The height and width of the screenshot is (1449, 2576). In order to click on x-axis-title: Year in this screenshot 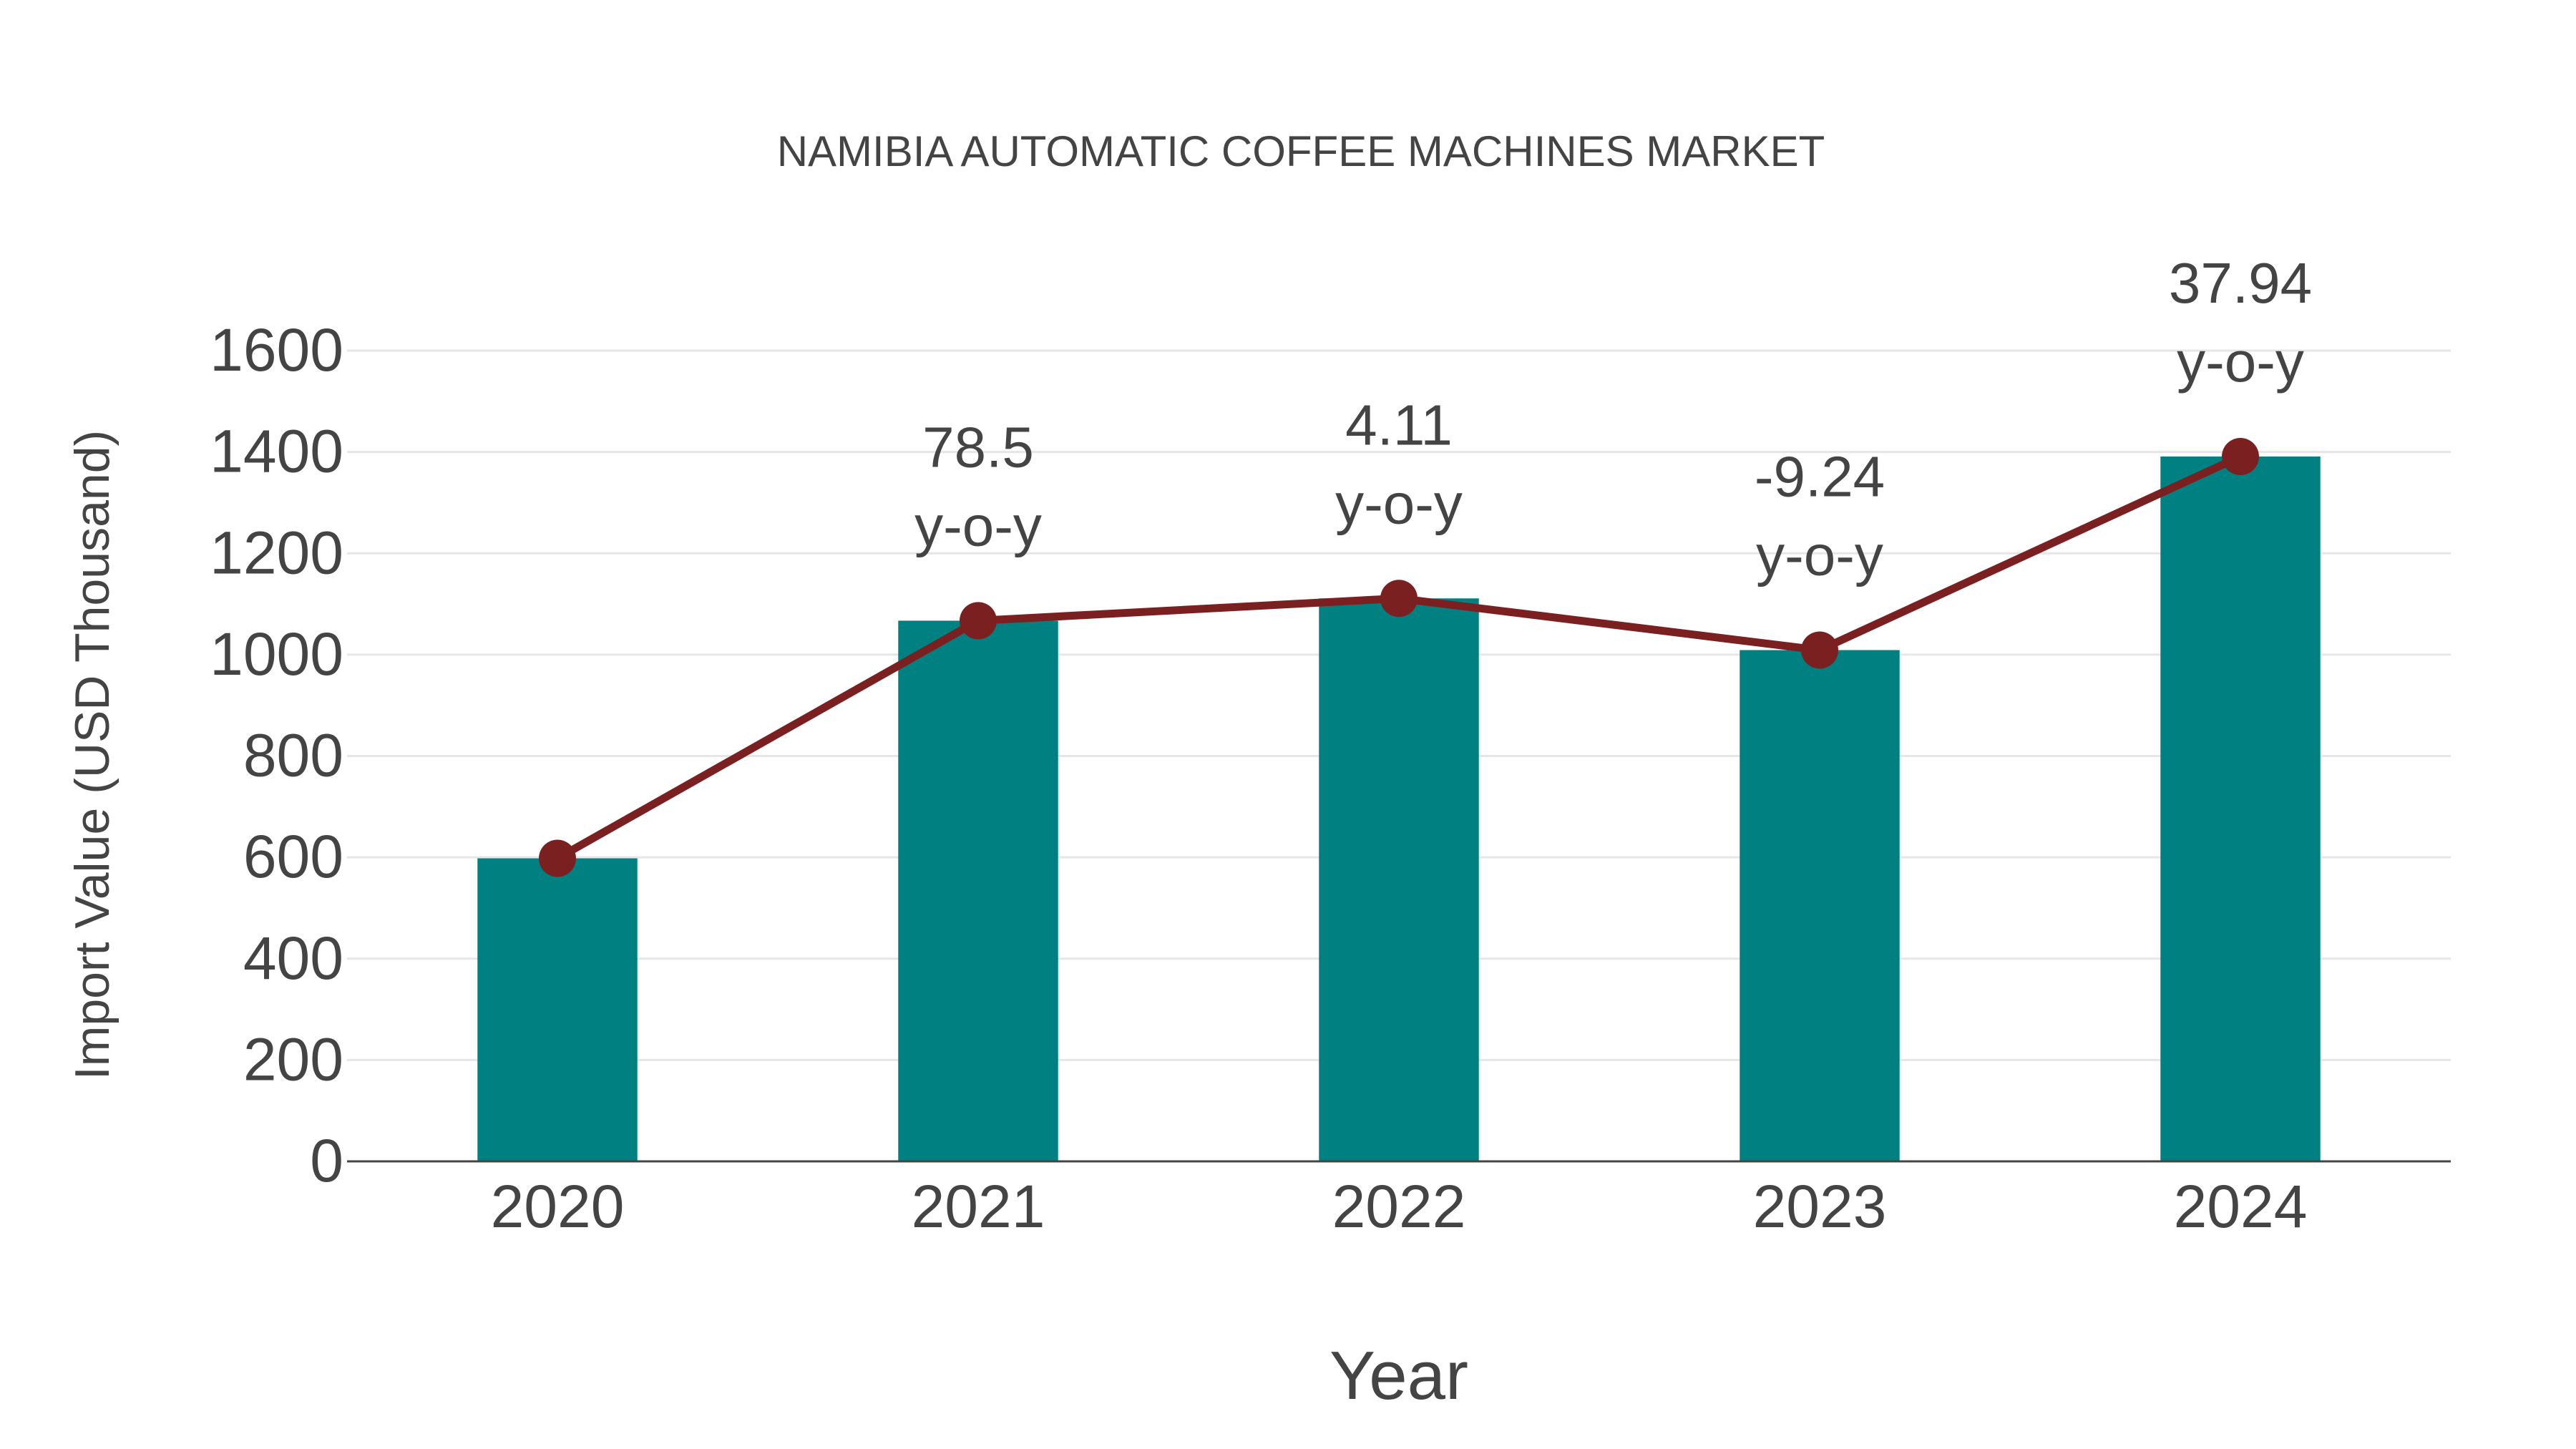, I will do `click(1399, 1375)`.